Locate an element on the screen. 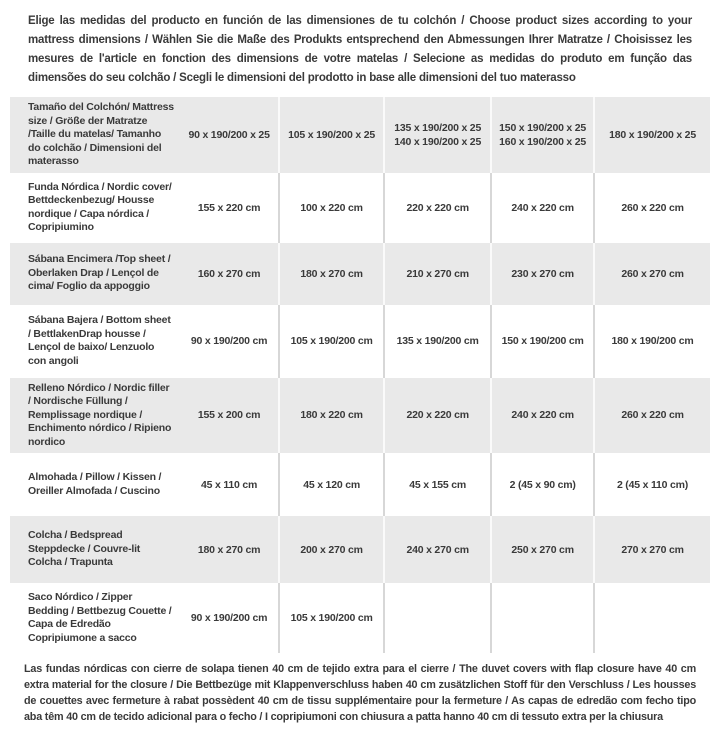  size-value-cell: 2 (45 x 110 cm) is located at coordinates (651, 484).